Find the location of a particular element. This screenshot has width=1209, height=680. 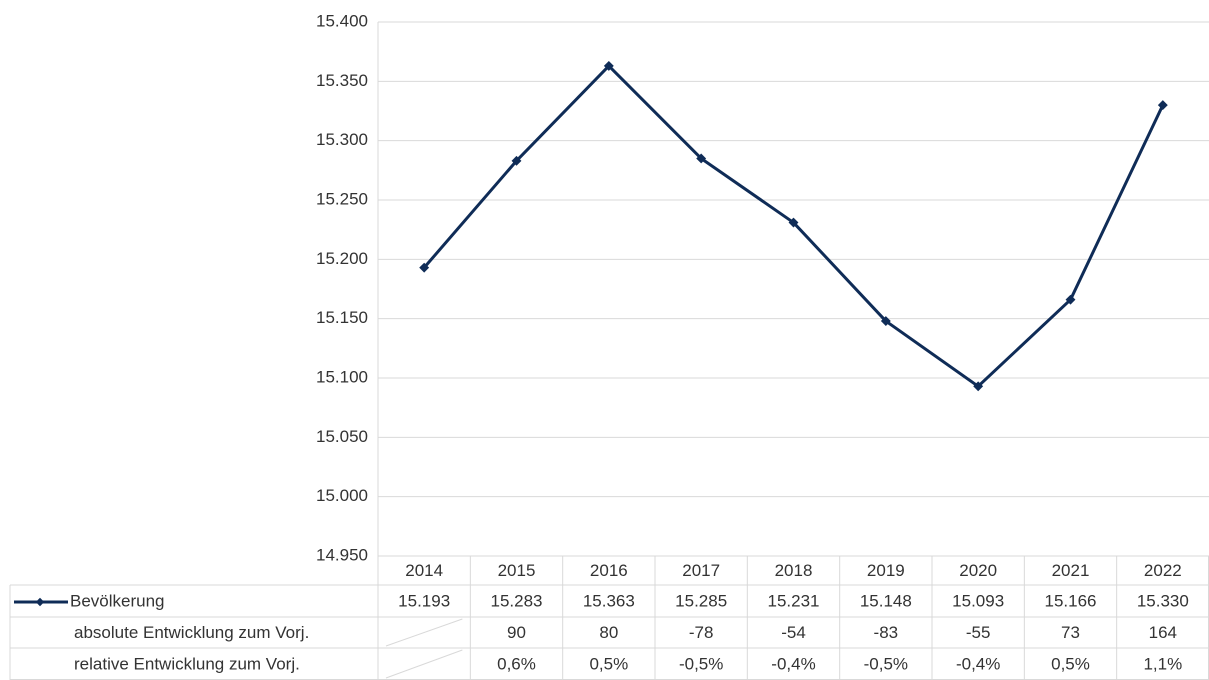

y-tick-label: 15.050 is located at coordinates (342, 436).